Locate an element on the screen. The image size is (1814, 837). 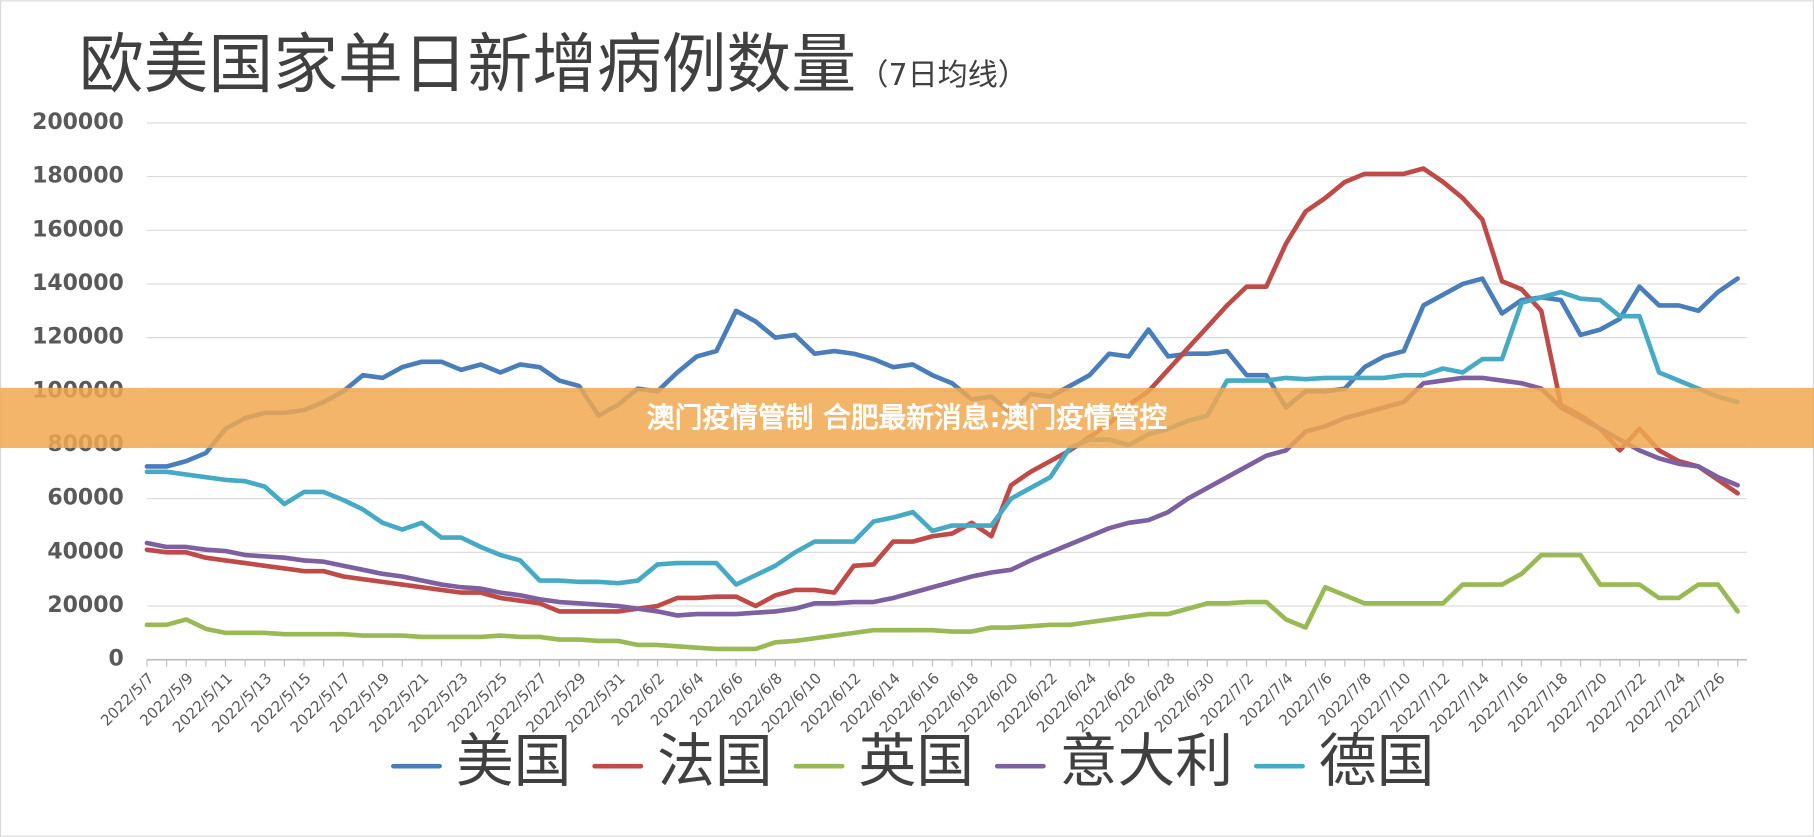
y-tick-label: 40000 is located at coordinates (85, 551).